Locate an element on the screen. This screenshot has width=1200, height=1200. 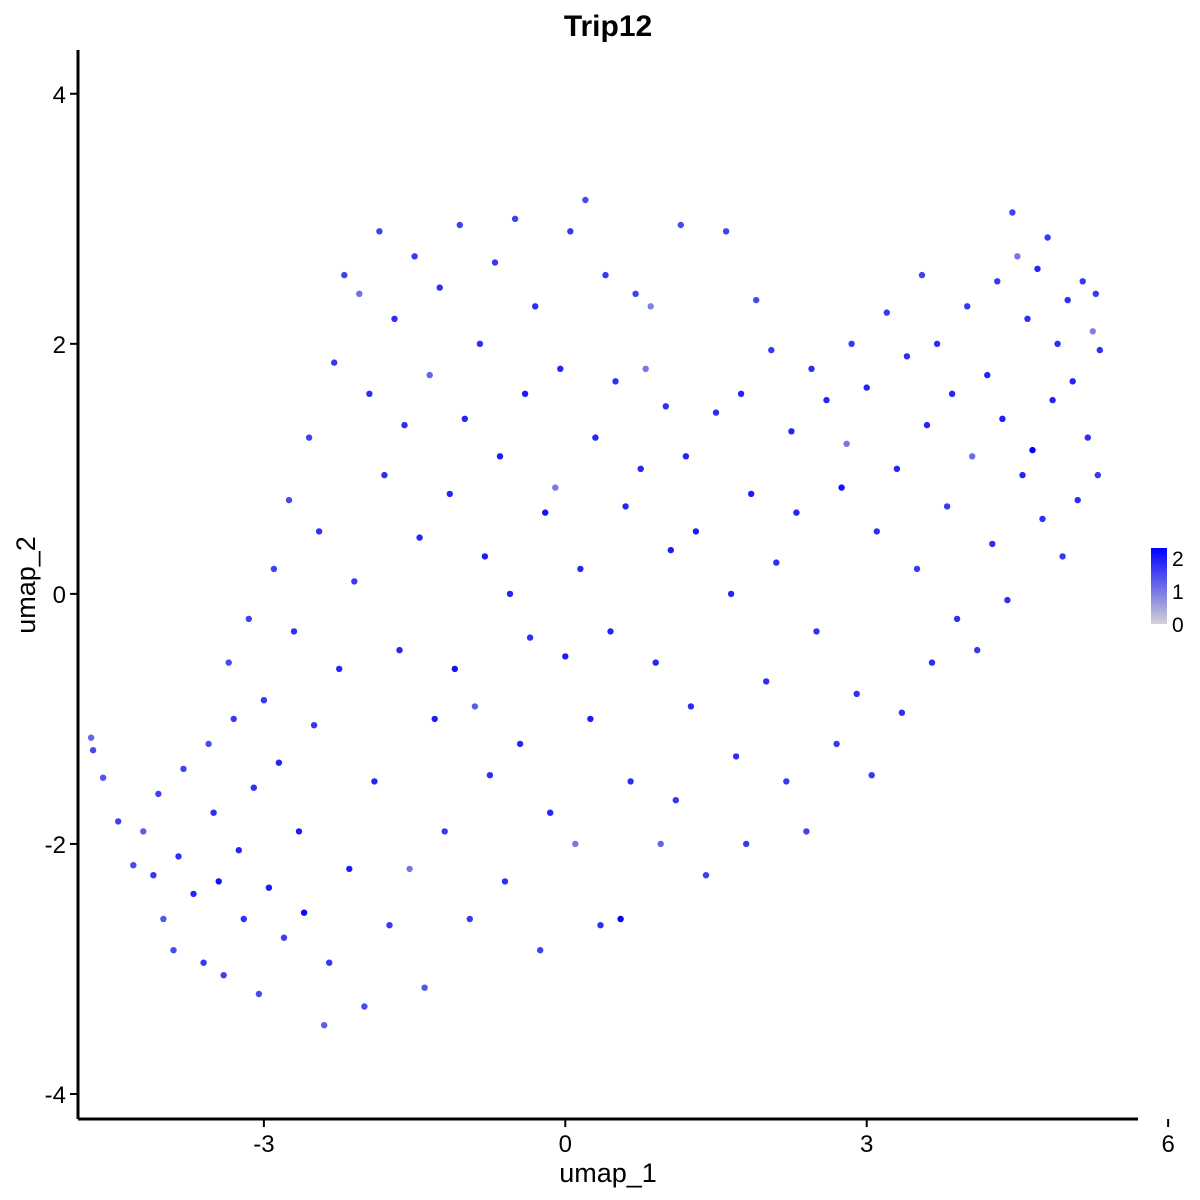
legend-colorbar is located at coordinates (1159, 586).